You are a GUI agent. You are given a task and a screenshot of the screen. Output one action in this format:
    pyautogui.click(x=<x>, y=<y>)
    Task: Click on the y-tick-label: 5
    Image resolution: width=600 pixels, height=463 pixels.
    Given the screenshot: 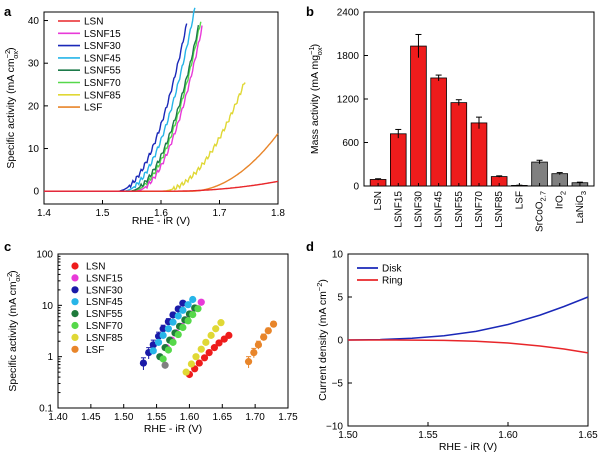 What is the action you would take?
    pyautogui.click(x=340, y=298)
    